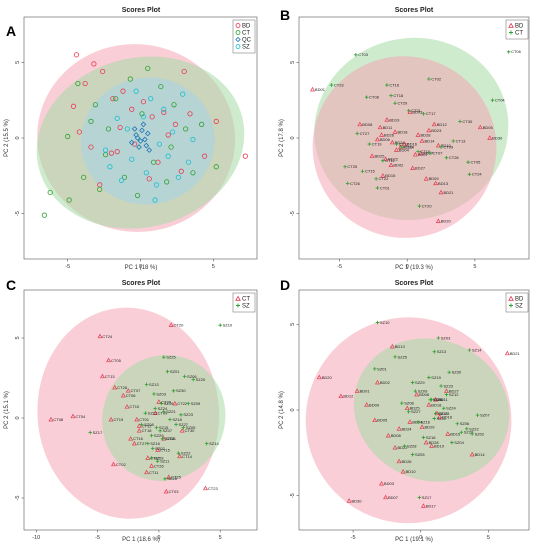 This screenshot has height=550, width=536. Describe the element at coordinates (407, 267) in the screenshot. I see `x-tick-label-b: 0` at that location.